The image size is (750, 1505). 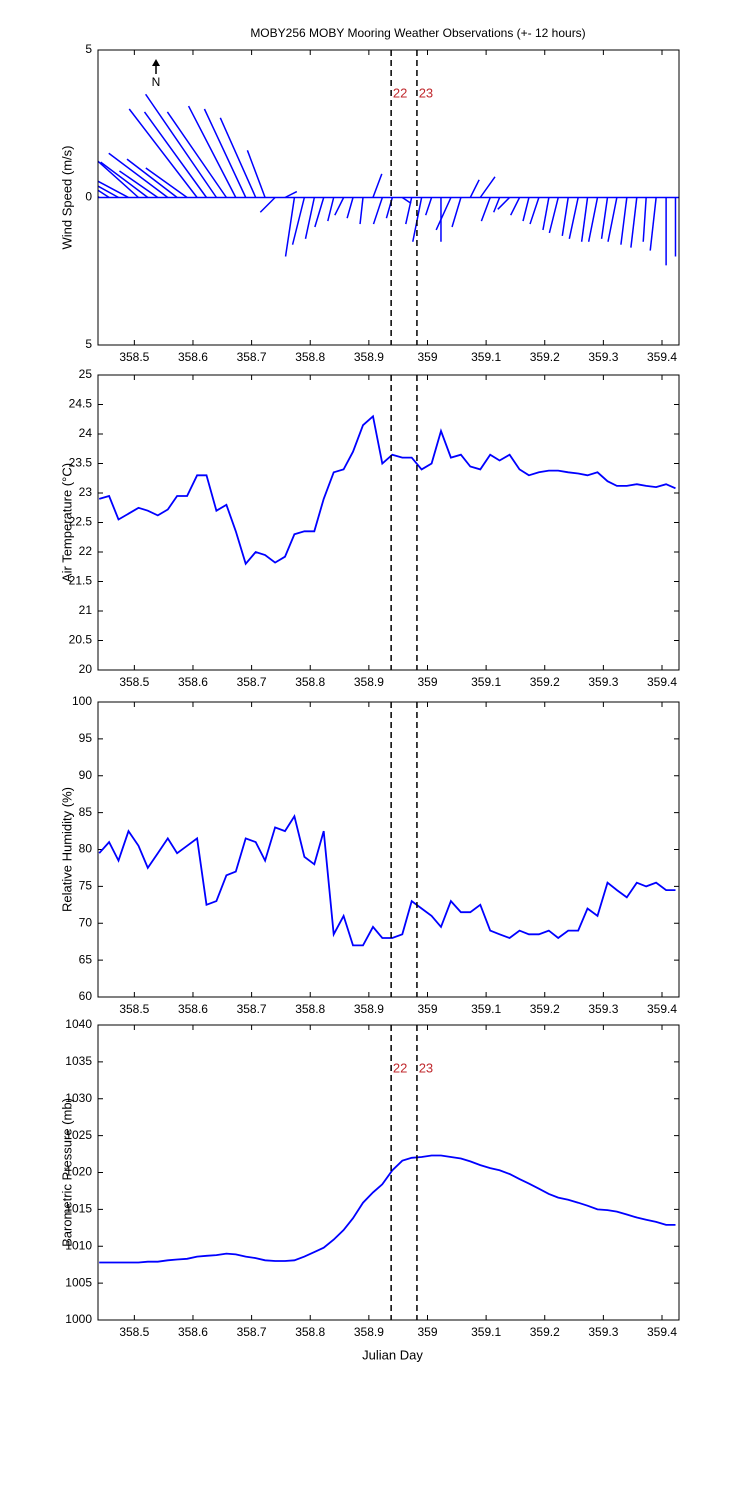 I want to click on y-tick-label: 65, so click(x=86, y=959).